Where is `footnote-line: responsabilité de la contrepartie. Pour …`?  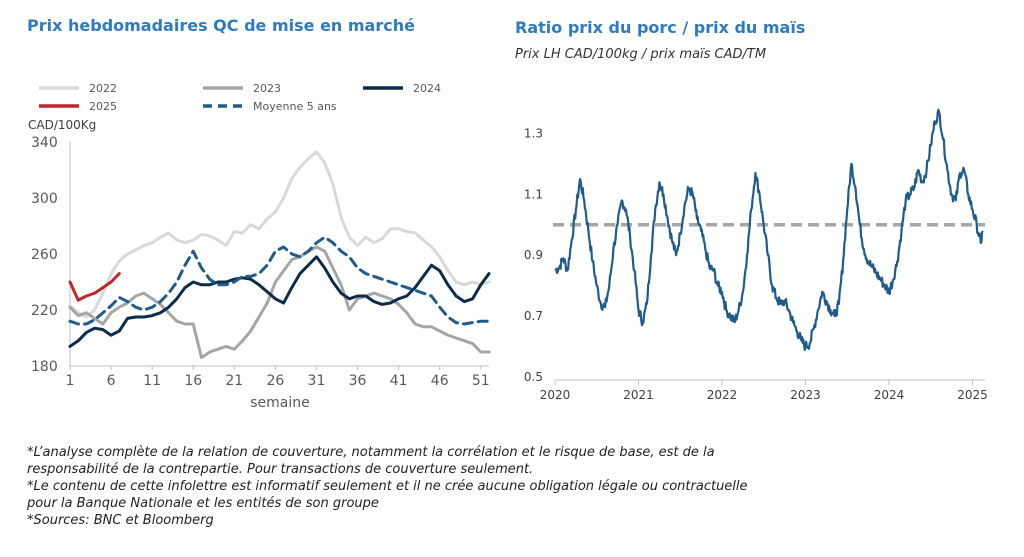
footnote-line: responsabilité de la contrepartie. Pour … is located at coordinates (280, 469).